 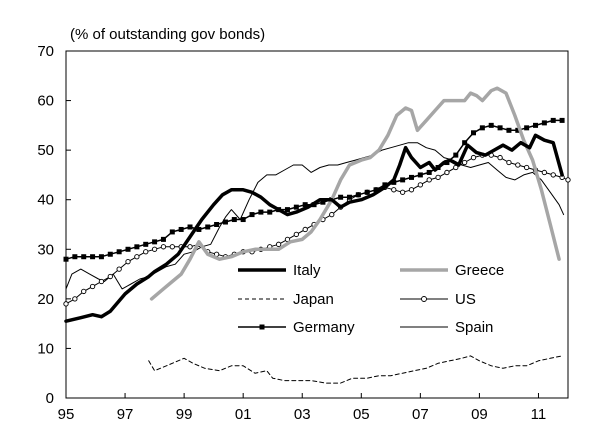 What do you see at coordinates (452, 270) in the screenshot?
I see `legend-item-greece: Greece` at bounding box center [452, 270].